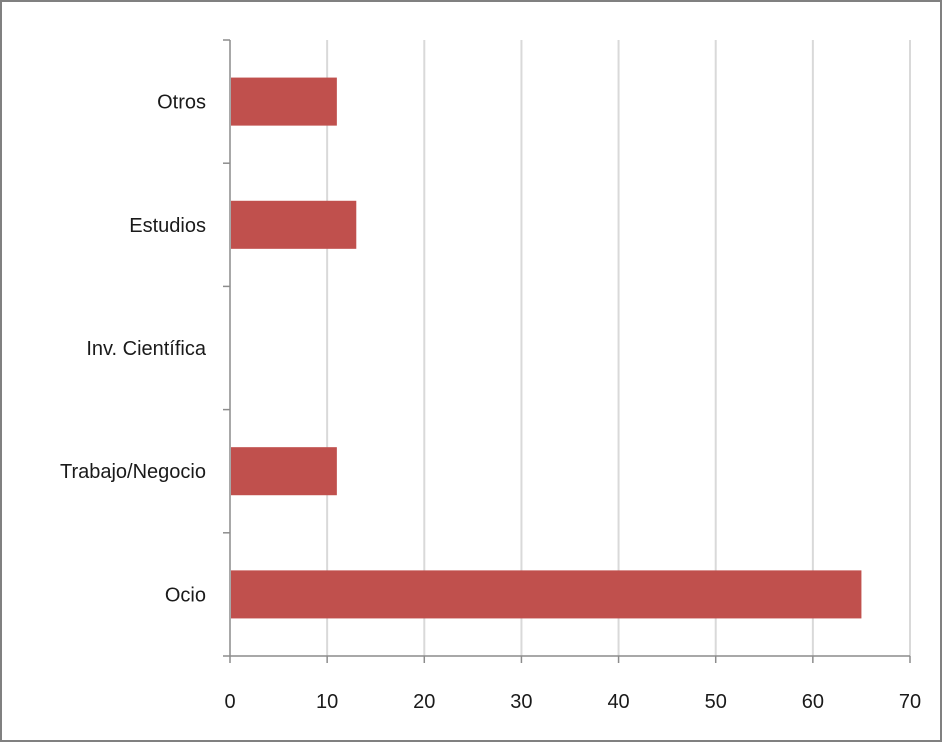 The width and height of the screenshot is (942, 742). What do you see at coordinates (813, 702) in the screenshot?
I see `x-tick-label: 60` at bounding box center [813, 702].